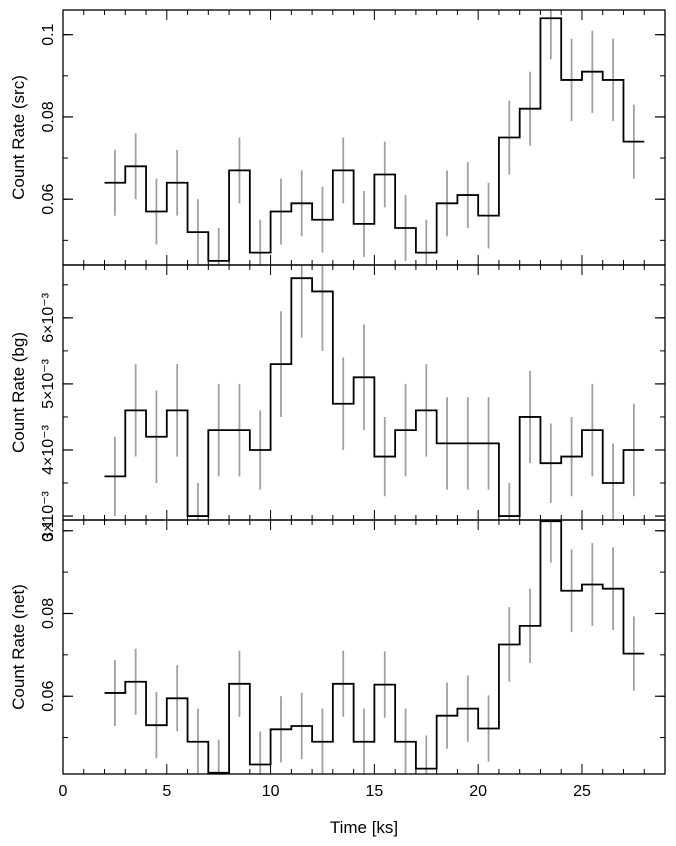 This screenshot has height=846, width=676. What do you see at coordinates (18, 137) in the screenshot?
I see `y-axis-label-src: Count Rate (src)` at bounding box center [18, 137].